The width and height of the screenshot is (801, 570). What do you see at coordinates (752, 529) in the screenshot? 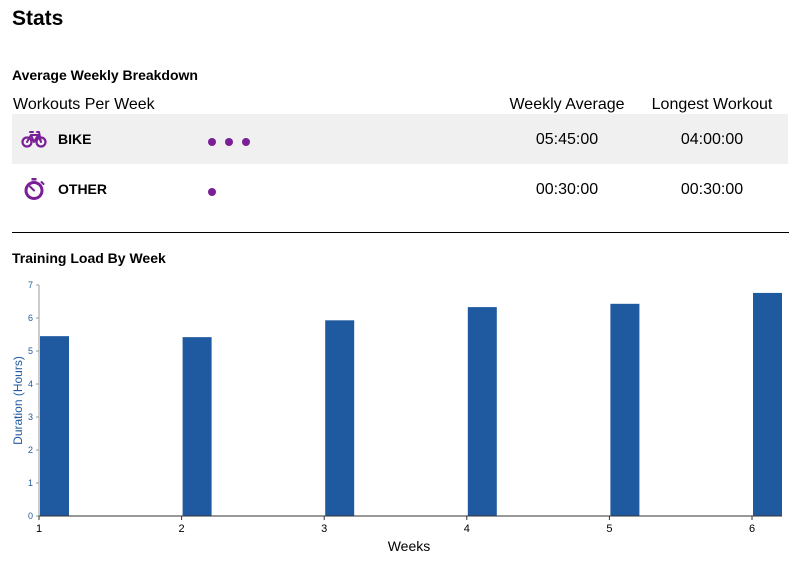
I see `x-tick-label: 6` at bounding box center [752, 529].